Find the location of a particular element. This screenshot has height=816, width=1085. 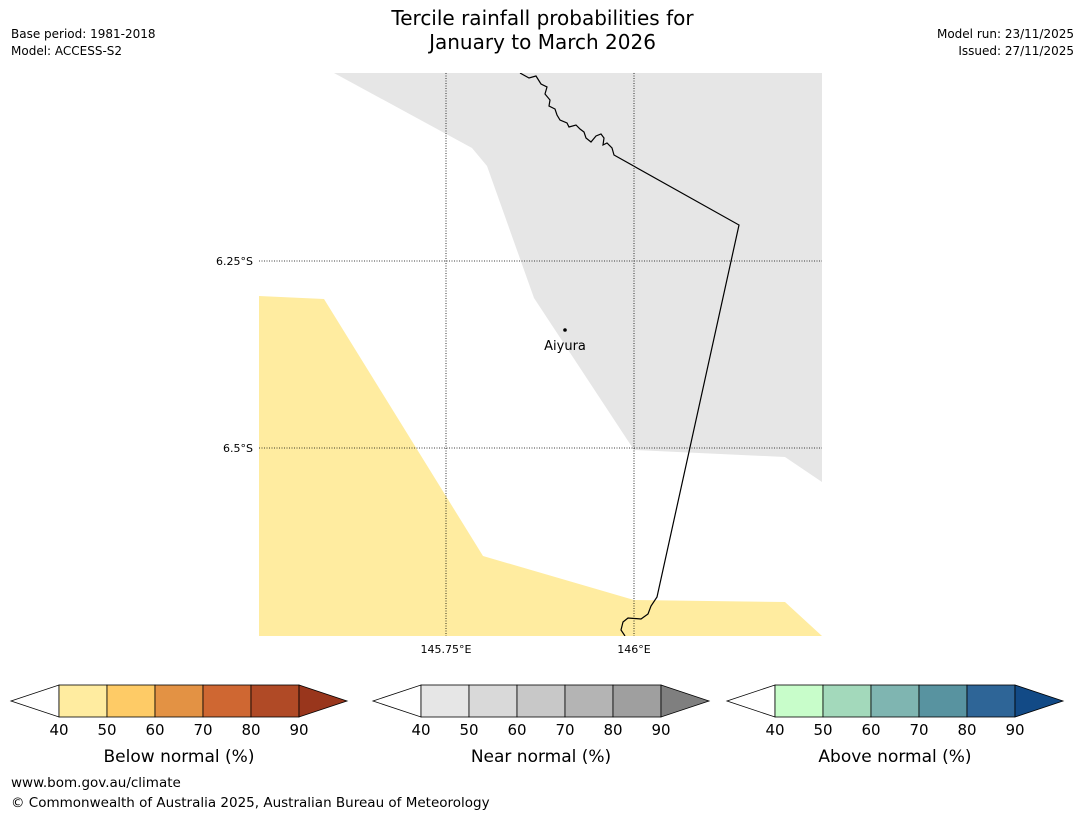

above-normal-tick-label: 70 is located at coordinates (918, 730).